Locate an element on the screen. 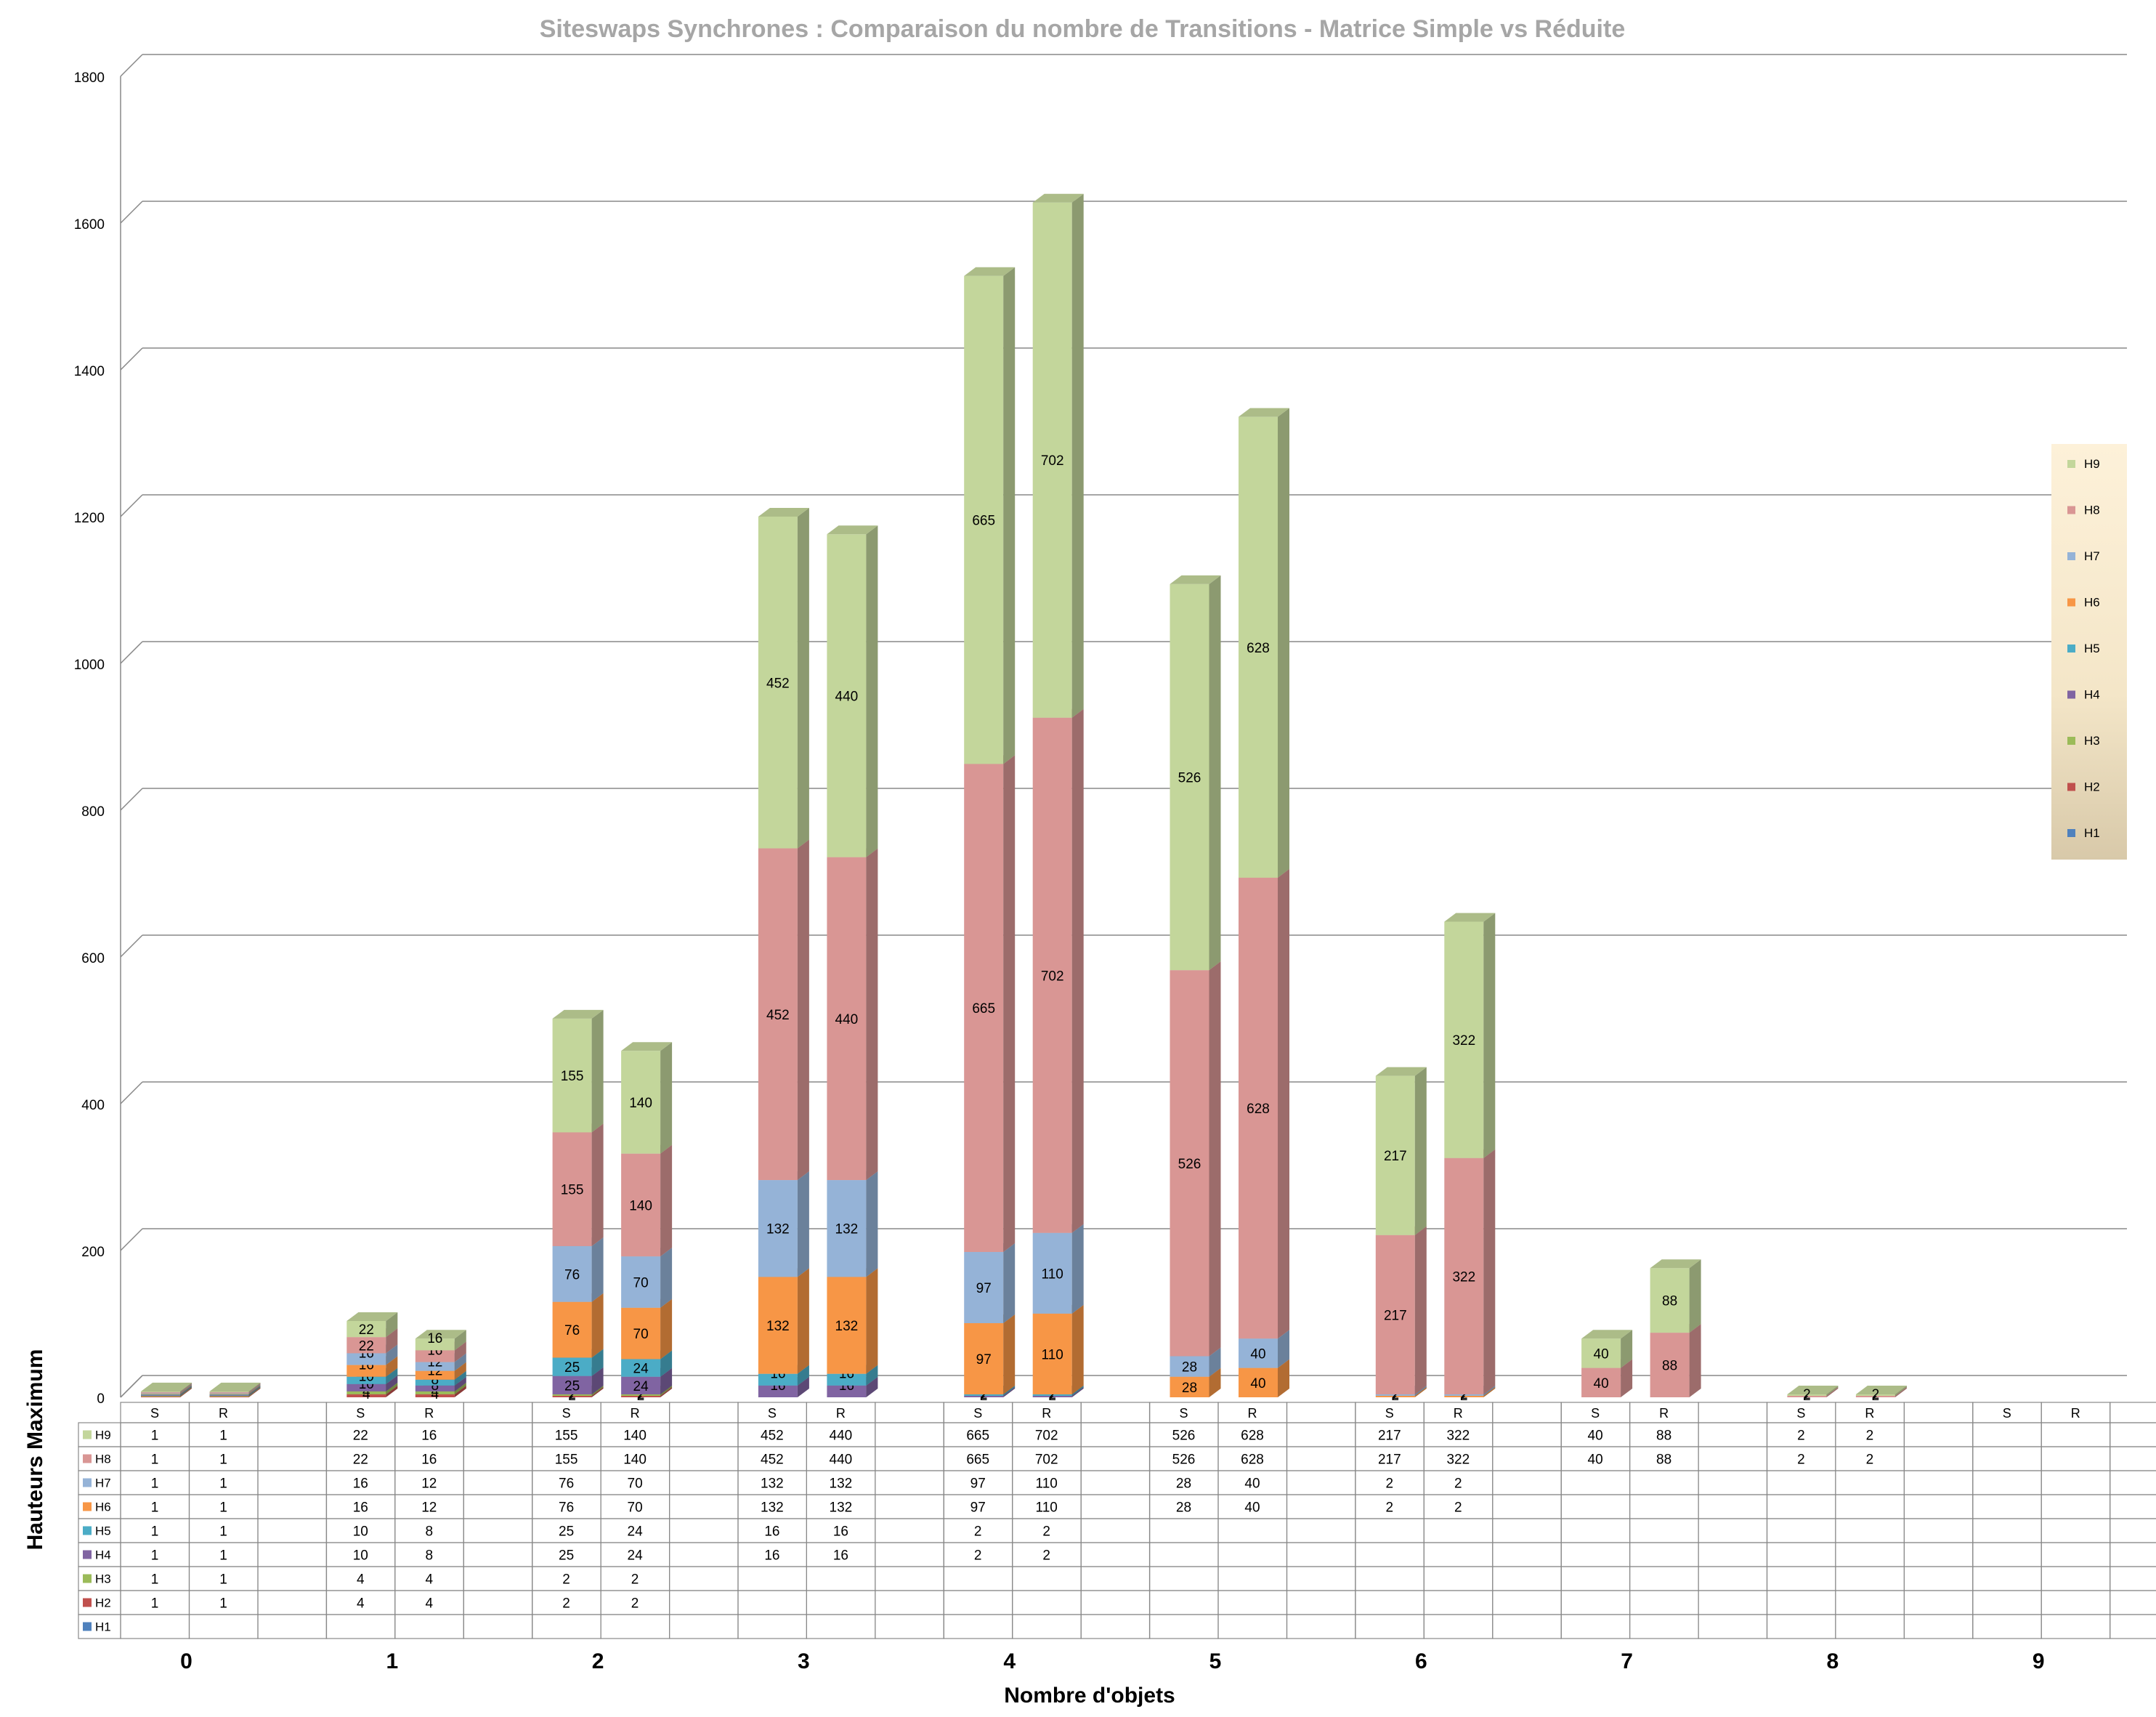 The image size is (2156, 1717). x-category-label: 2 is located at coordinates (598, 1661).